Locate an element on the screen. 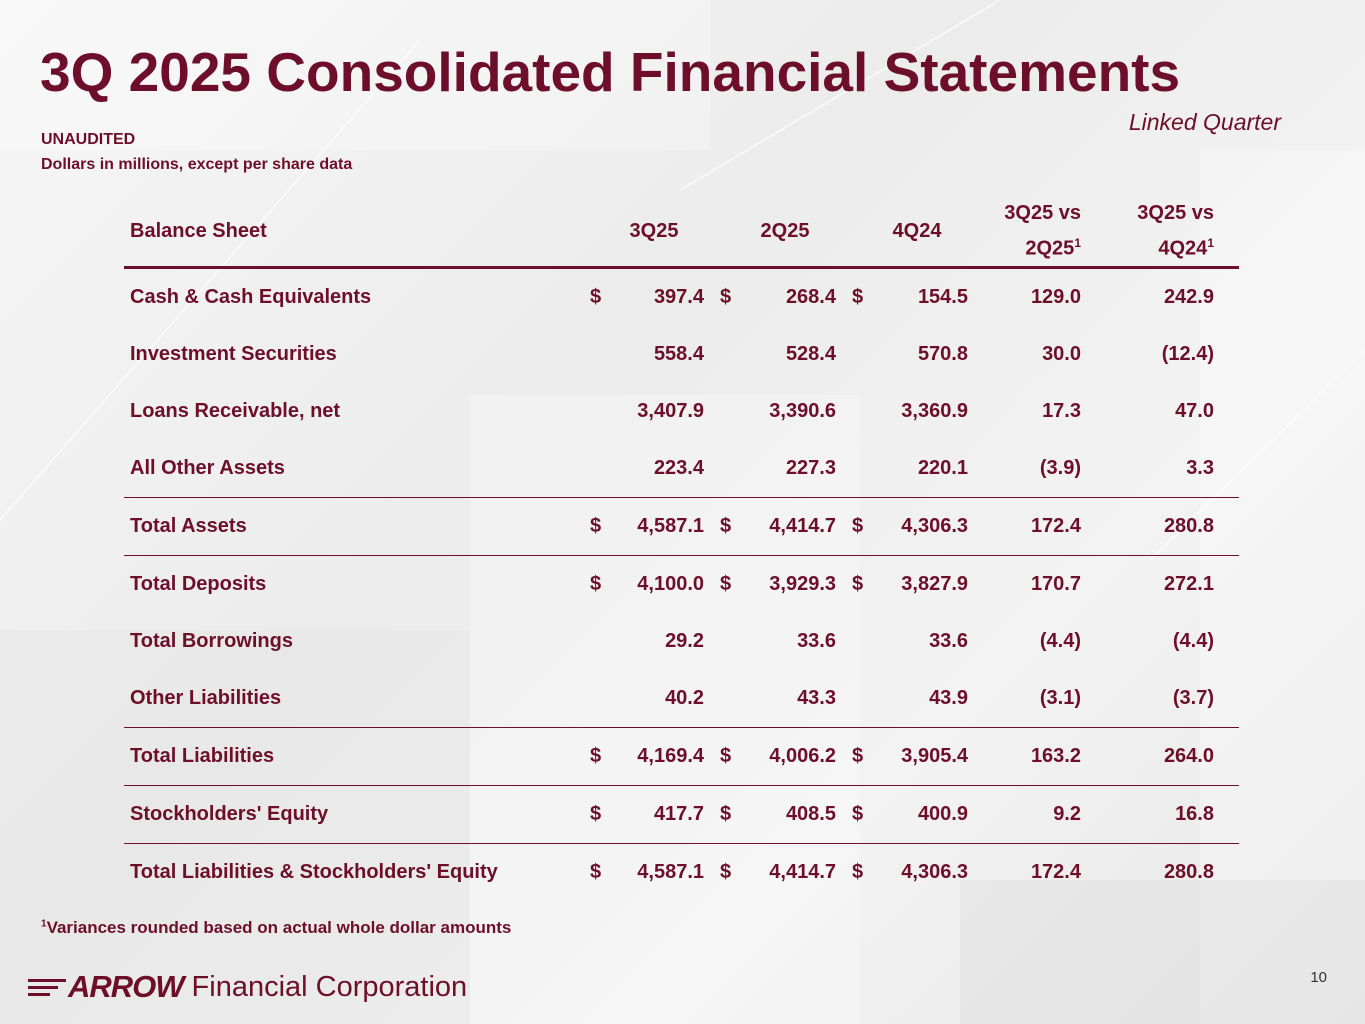  variance-vs-4q24: 3.3 is located at coordinates (1200, 468).